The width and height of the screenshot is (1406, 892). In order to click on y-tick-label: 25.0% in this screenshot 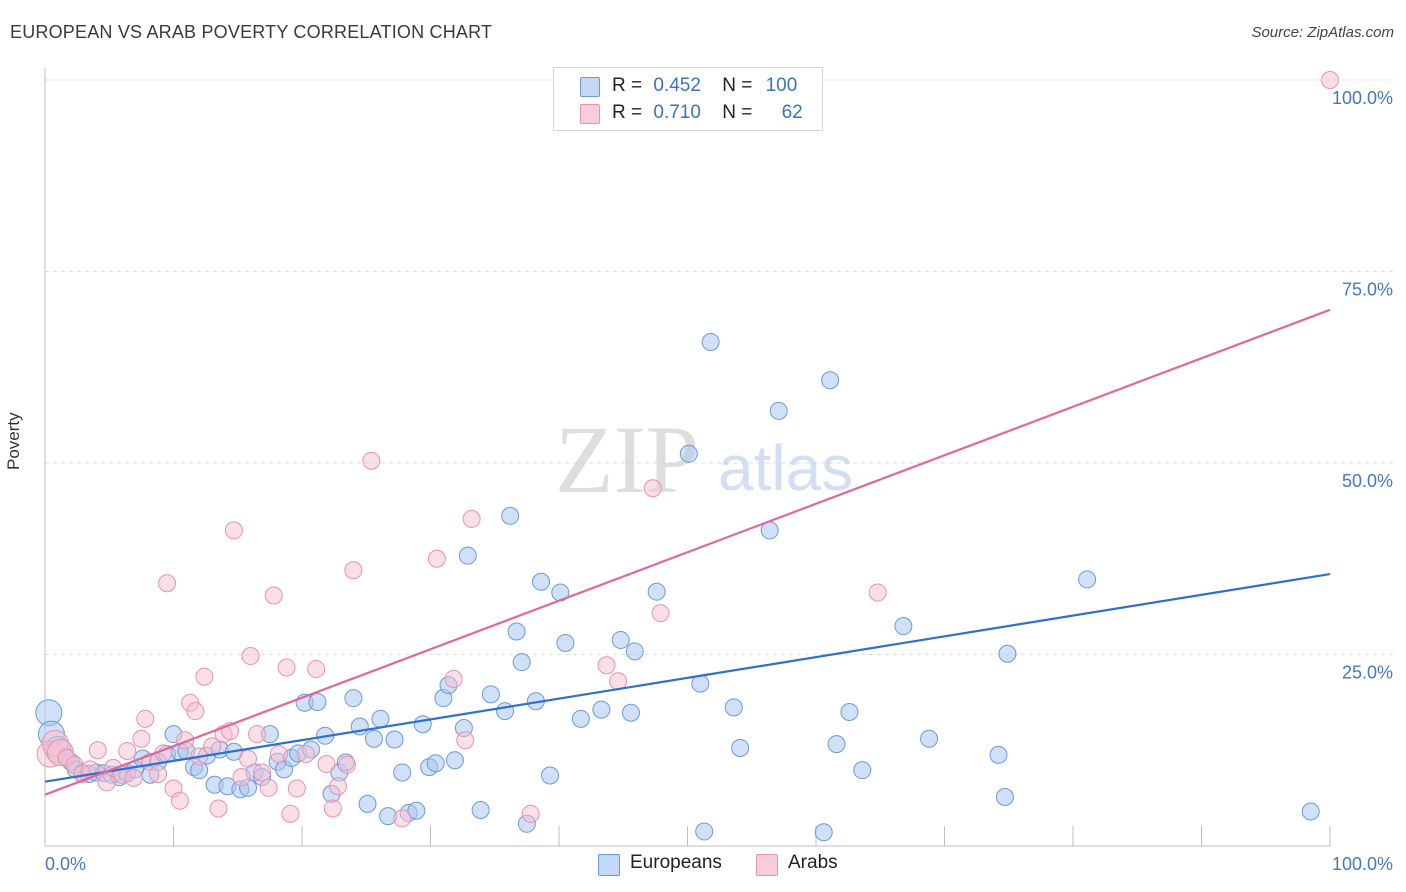, I will do `click(1367, 673)`.